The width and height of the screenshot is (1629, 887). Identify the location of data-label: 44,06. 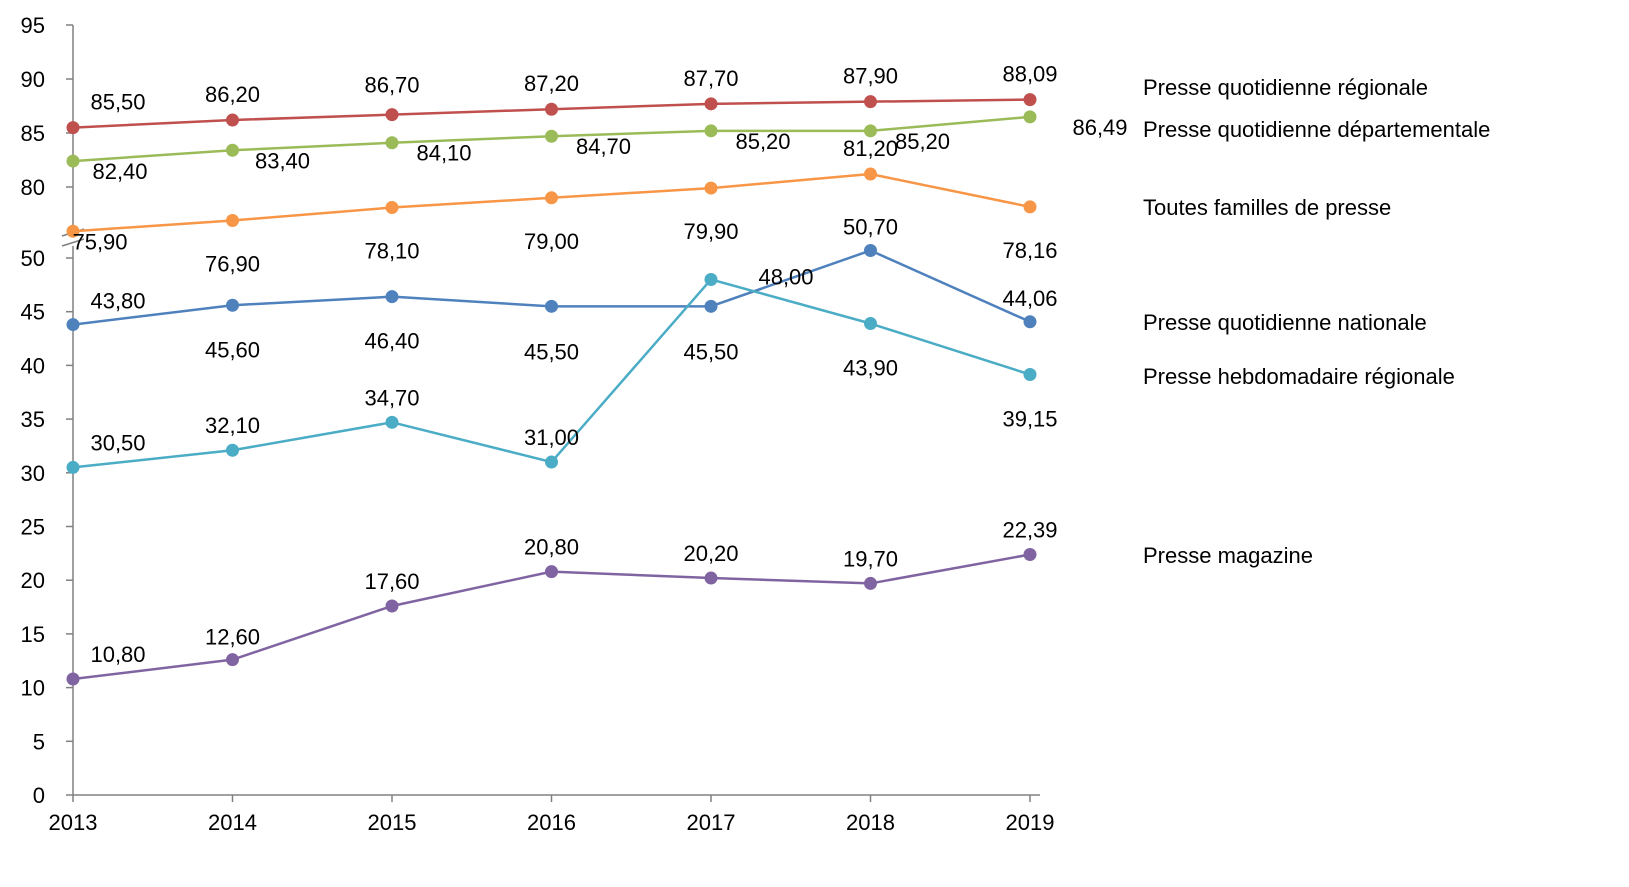
(1029, 298).